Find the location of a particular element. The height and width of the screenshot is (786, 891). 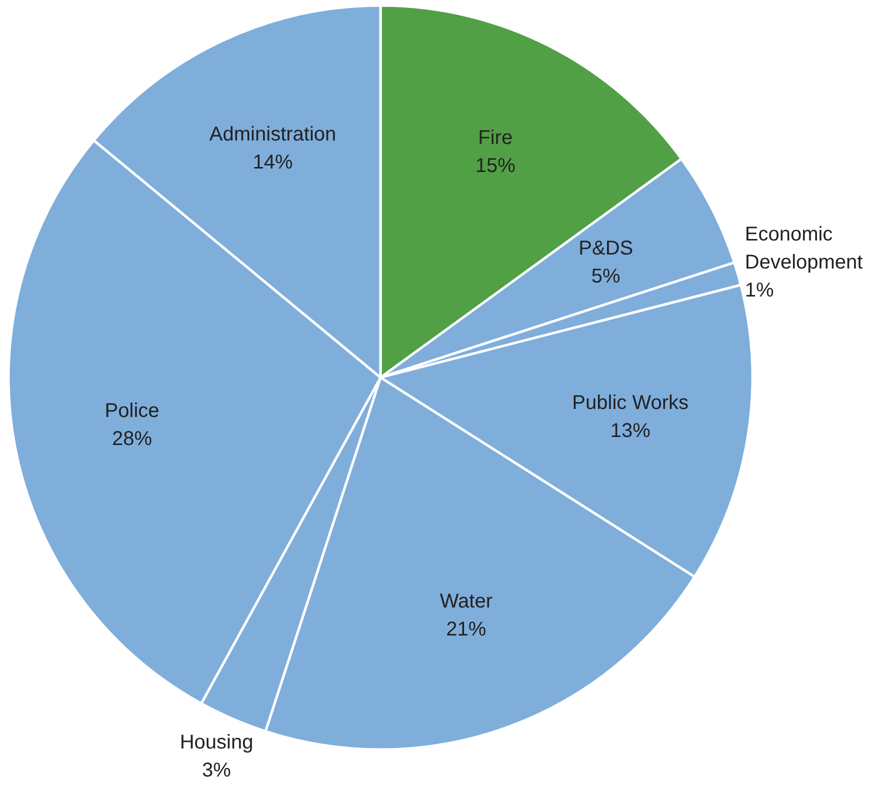

data-label: 13% is located at coordinates (630, 431).